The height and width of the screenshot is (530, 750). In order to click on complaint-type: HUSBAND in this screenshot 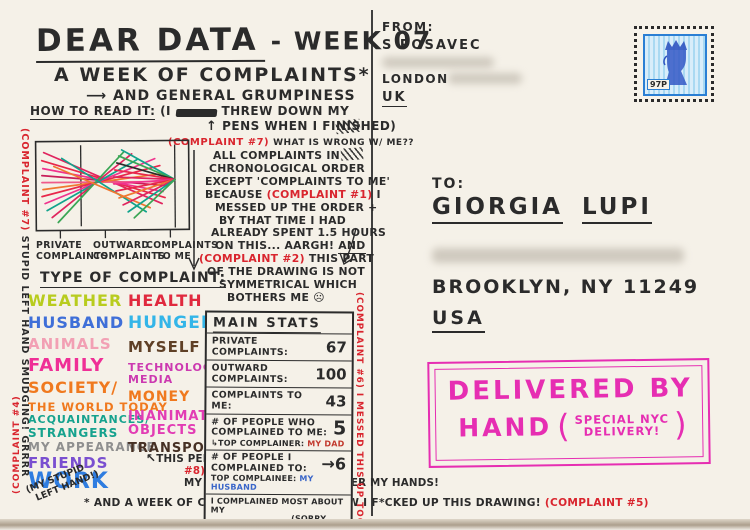, I will do `click(76, 322)`.